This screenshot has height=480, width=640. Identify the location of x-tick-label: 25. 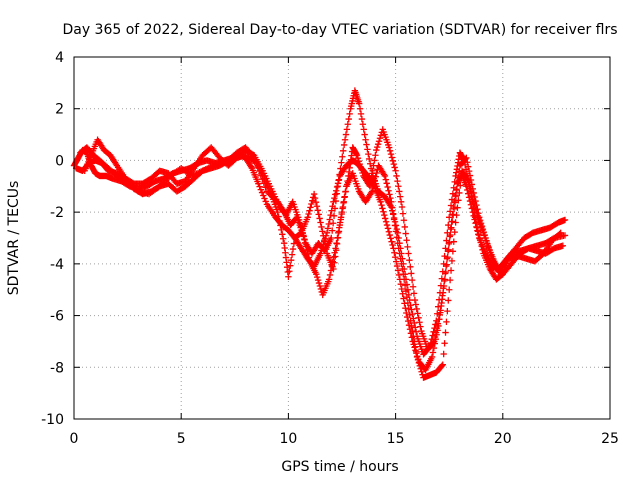
(610, 439).